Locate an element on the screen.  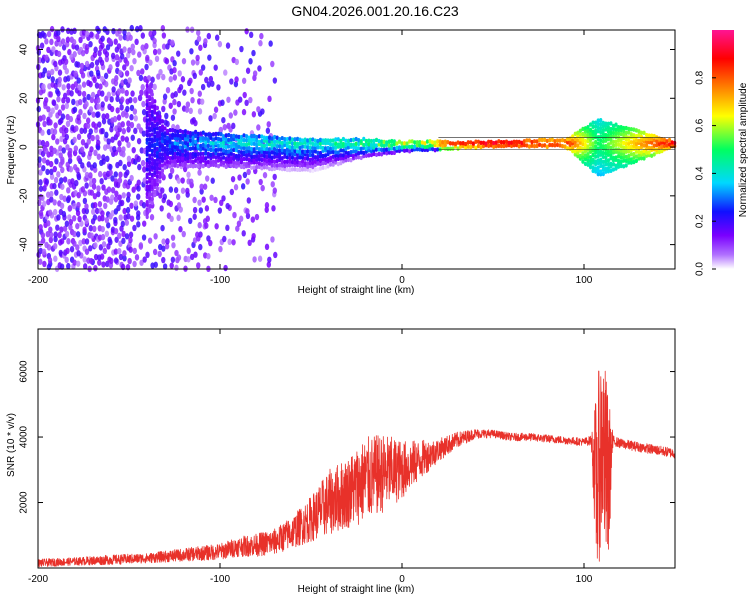
snr-y-axis-label: SNR (10 * v/v) is located at coordinates (11, 445).